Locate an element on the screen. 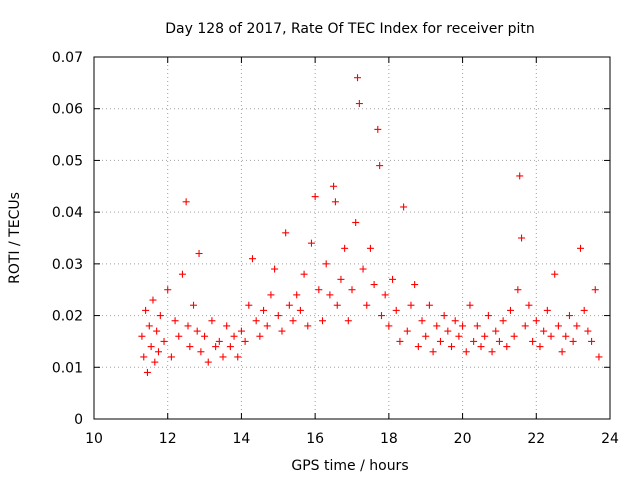 This screenshot has height=480, width=640. y-tick-label: 0.06 is located at coordinates (67, 110).